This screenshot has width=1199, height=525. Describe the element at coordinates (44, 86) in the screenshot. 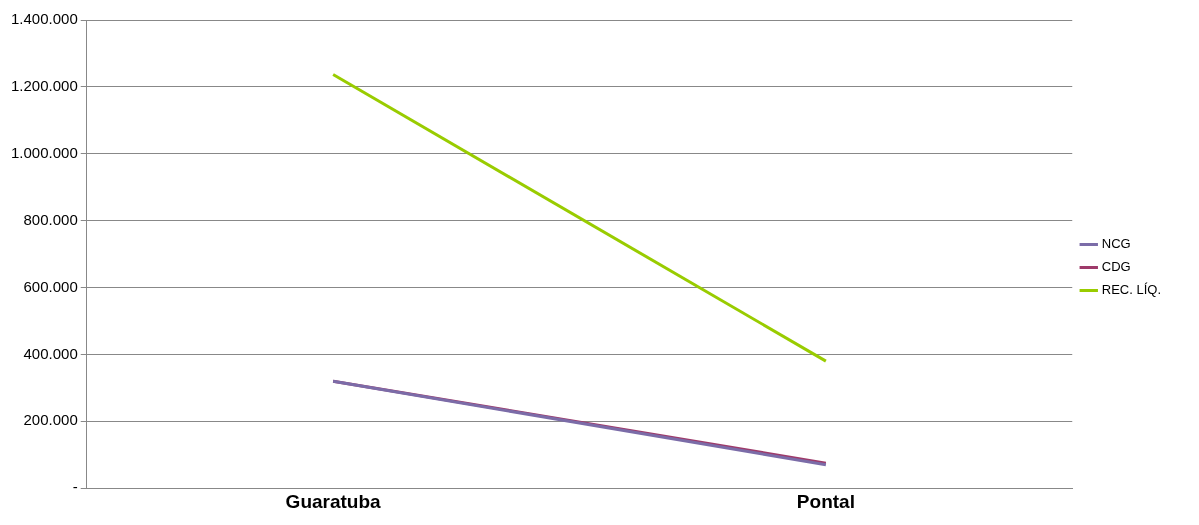

I see `y-tick-label: 1.200.000` at that location.